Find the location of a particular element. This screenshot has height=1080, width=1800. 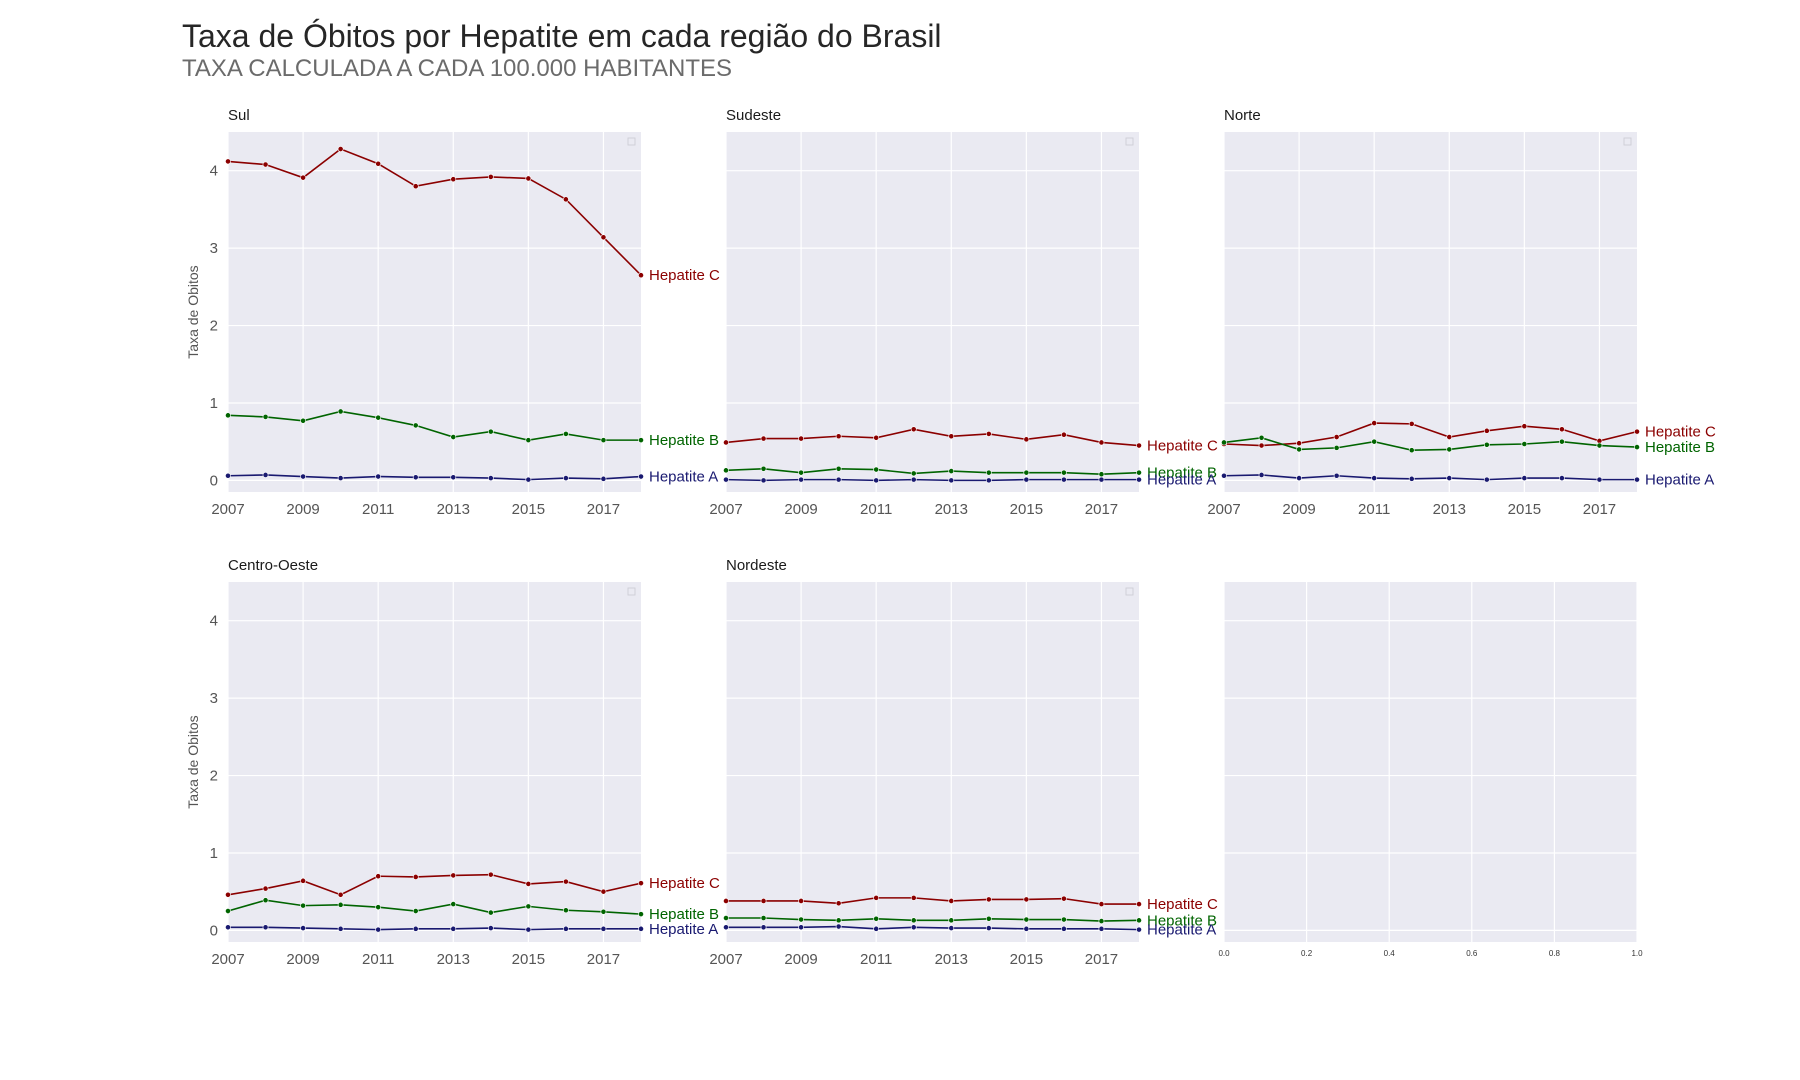

x-tick-label: 2007 is located at coordinates (725, 959).